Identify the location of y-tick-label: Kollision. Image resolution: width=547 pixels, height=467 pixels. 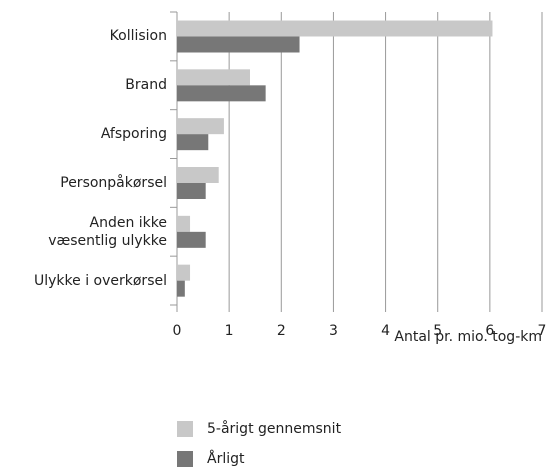
(138, 36).